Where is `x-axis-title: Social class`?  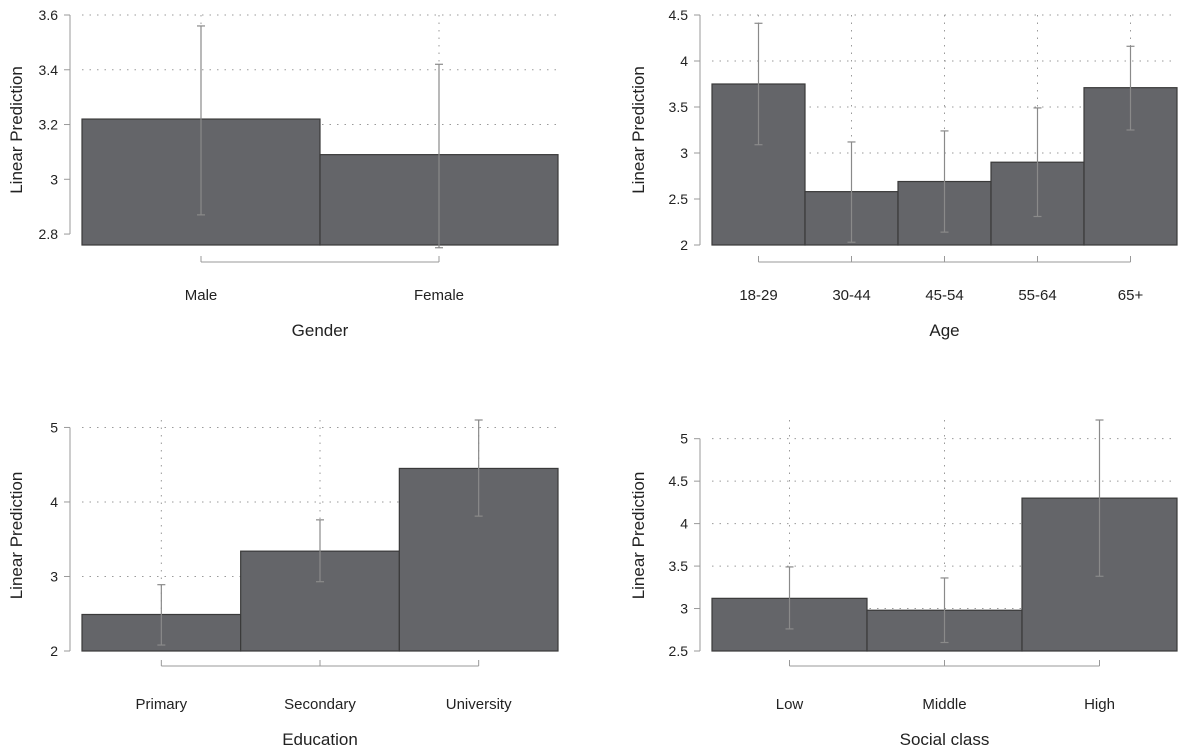 x-axis-title: Social class is located at coordinates (945, 739).